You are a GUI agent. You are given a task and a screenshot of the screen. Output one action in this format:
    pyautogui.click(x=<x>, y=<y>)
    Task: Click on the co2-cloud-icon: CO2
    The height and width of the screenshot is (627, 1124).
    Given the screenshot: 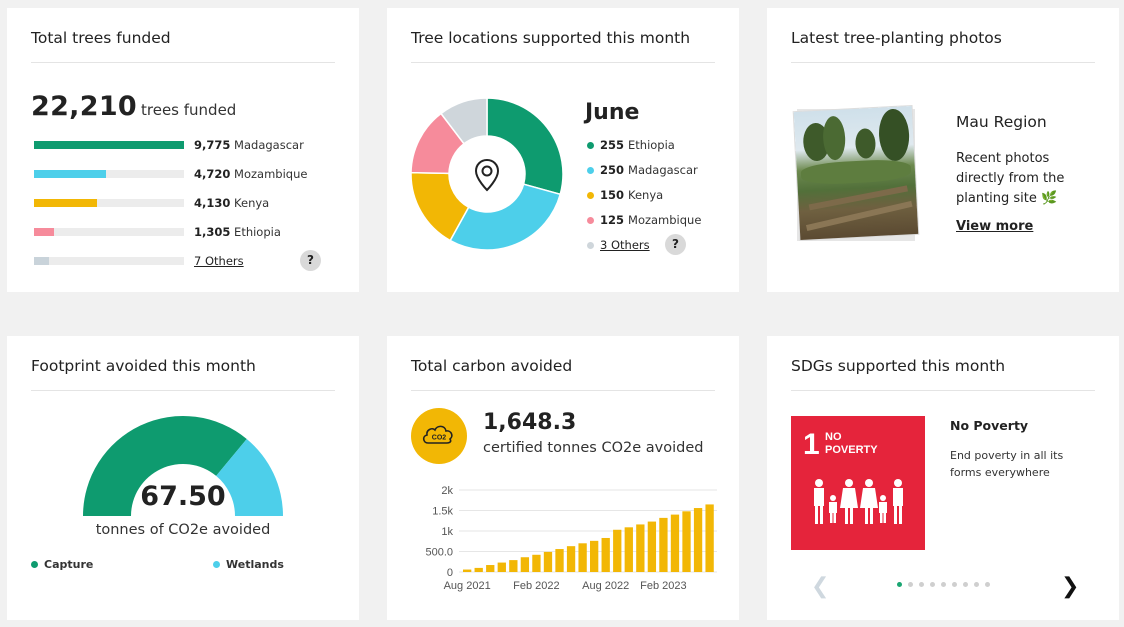 What is the action you would take?
    pyautogui.click(x=439, y=436)
    